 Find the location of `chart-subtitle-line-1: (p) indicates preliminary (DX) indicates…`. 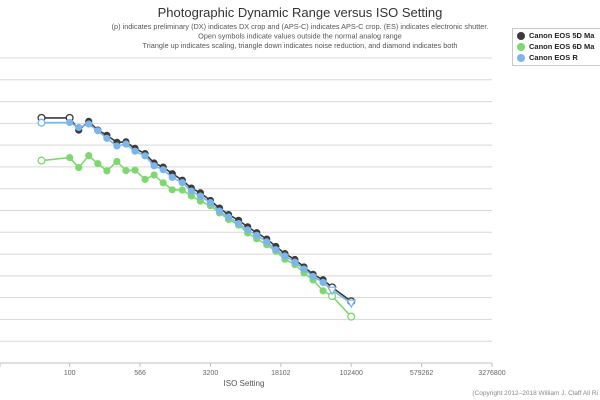

chart-subtitle-line-1: (p) indicates preliminary (DX) indicates… is located at coordinates (300, 26).